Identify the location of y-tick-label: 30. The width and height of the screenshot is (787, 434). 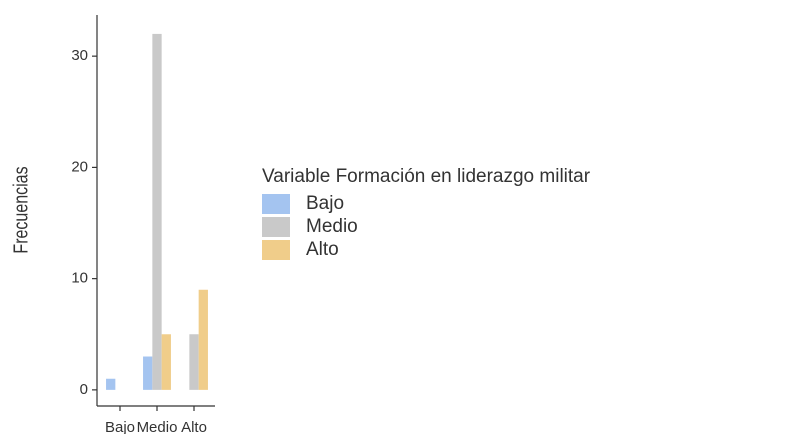
(79, 55).